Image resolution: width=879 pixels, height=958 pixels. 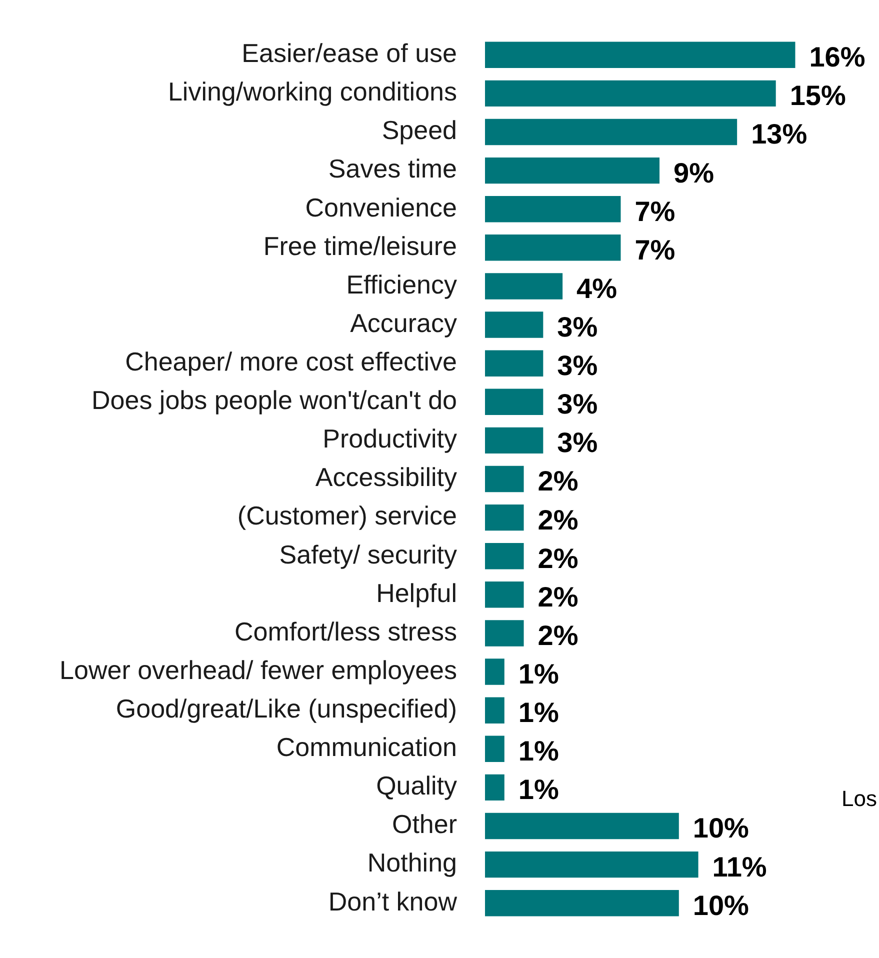 I want to click on y-tick-label: Communication, so click(x=366, y=747).